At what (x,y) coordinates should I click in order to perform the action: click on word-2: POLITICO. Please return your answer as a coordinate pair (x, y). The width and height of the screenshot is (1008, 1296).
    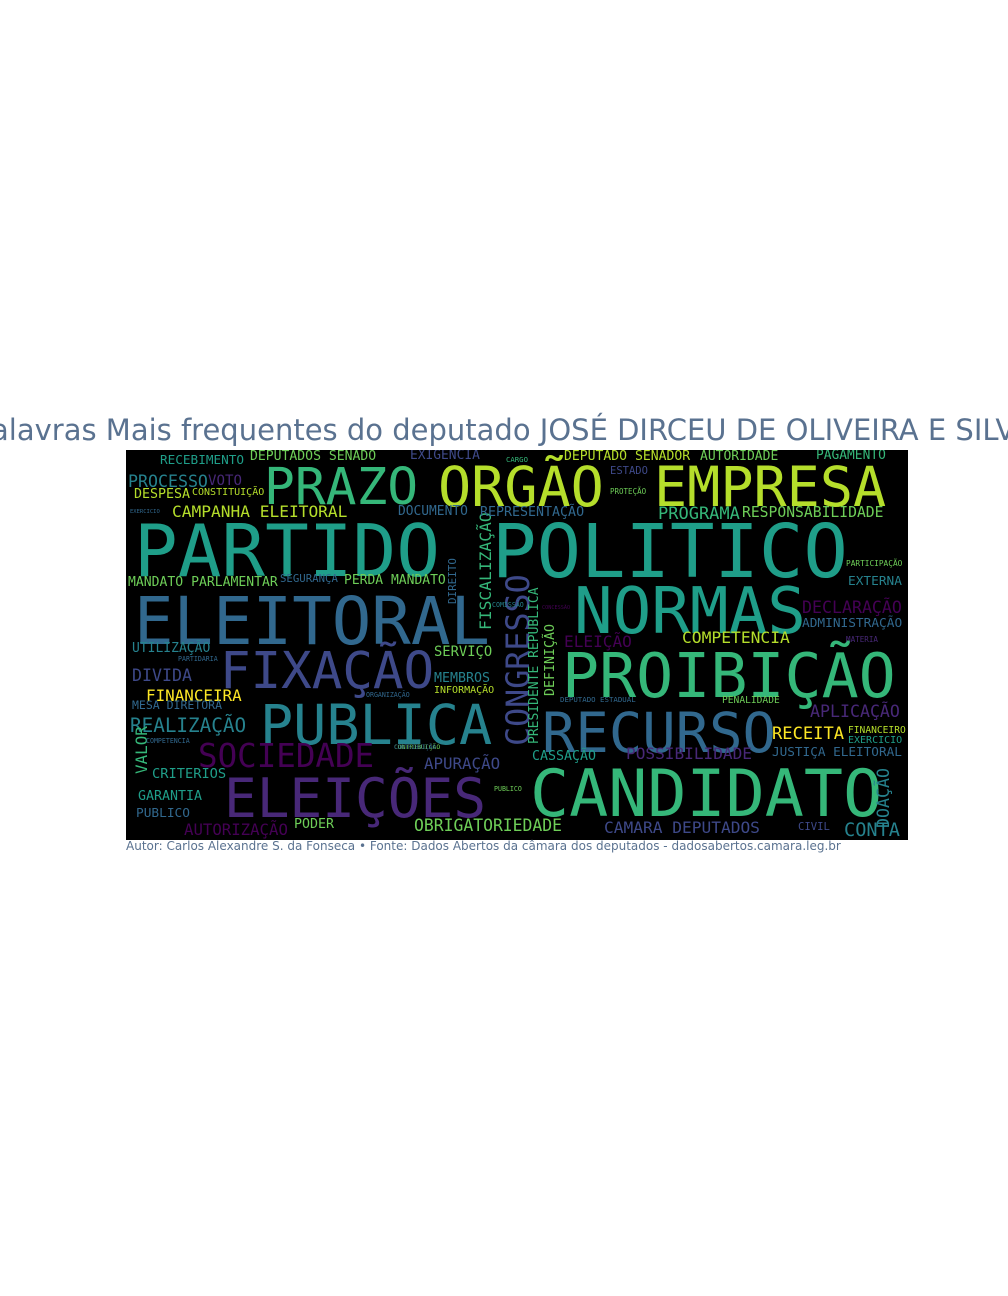
    Looking at the image, I should click on (670, 552).